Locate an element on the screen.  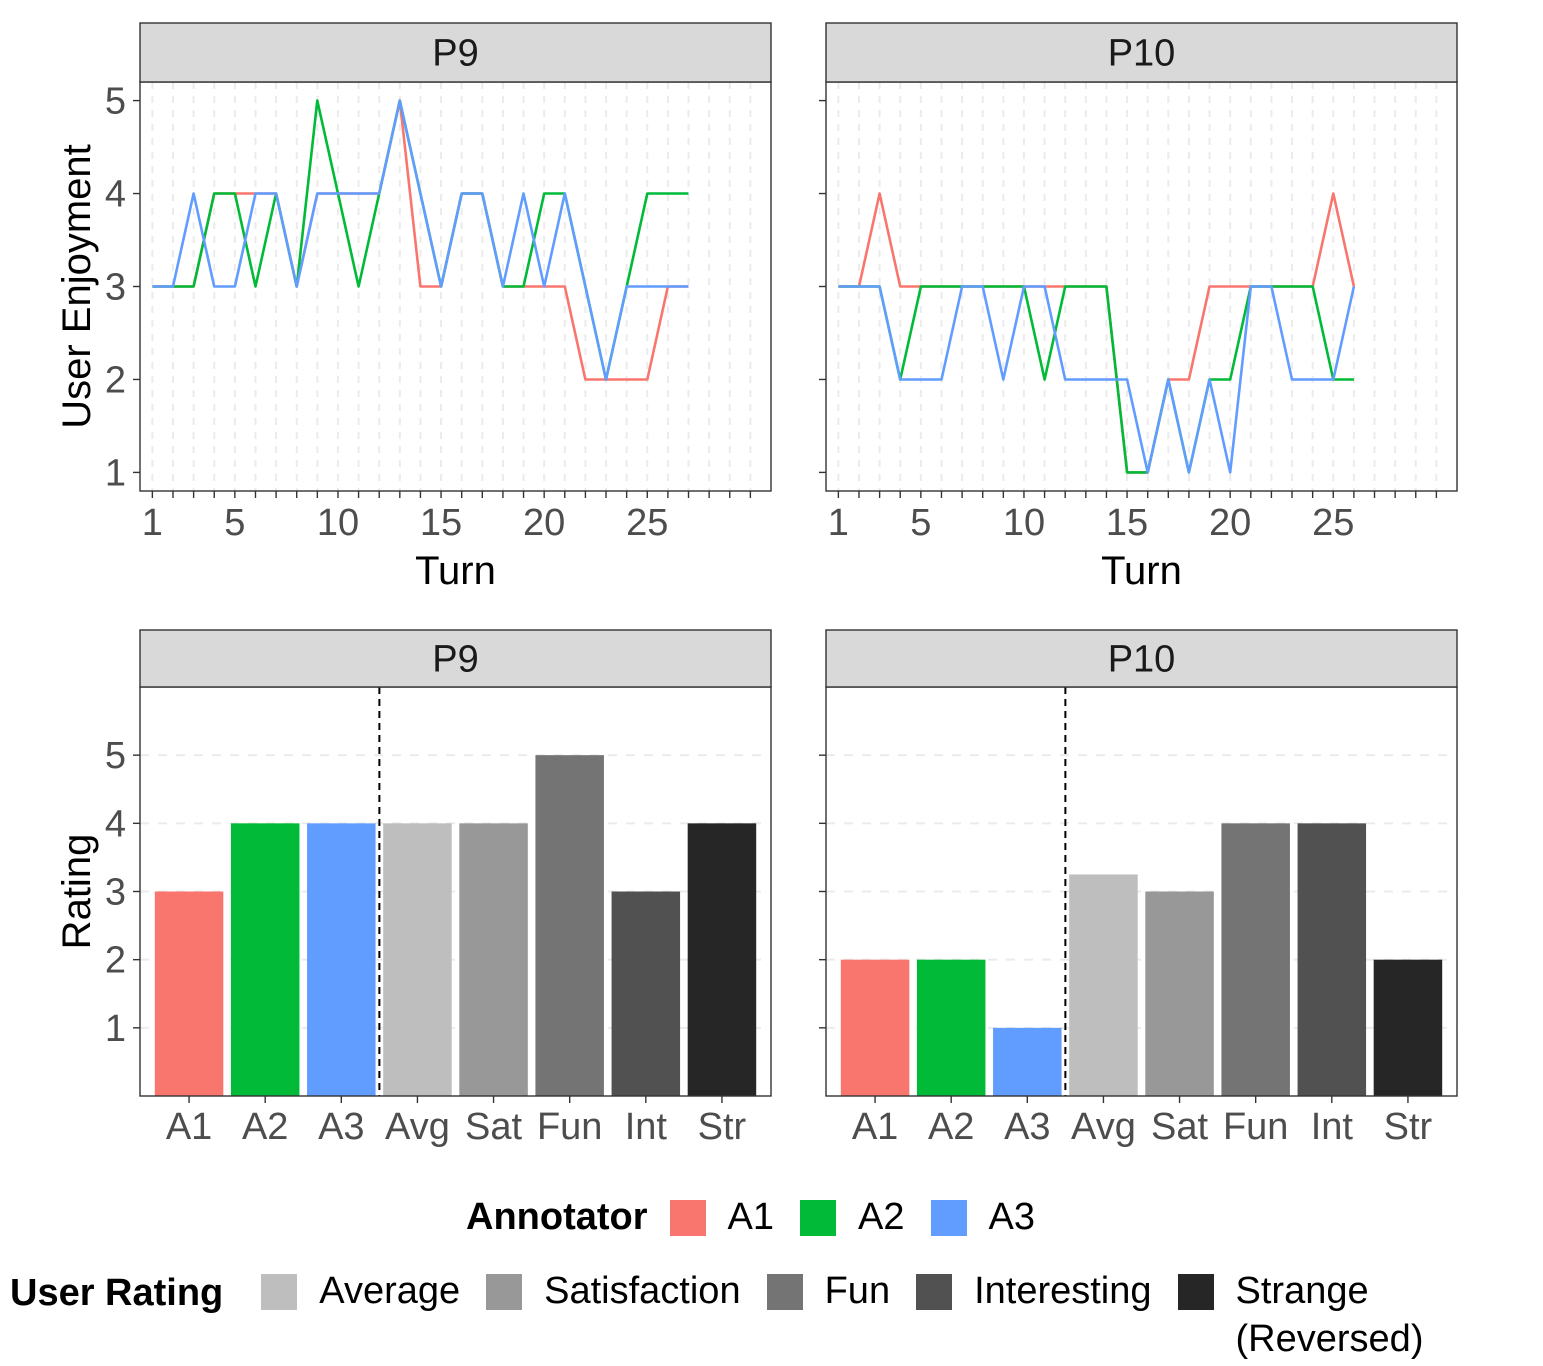
legend-swatch-a1 is located at coordinates (687, 1217).